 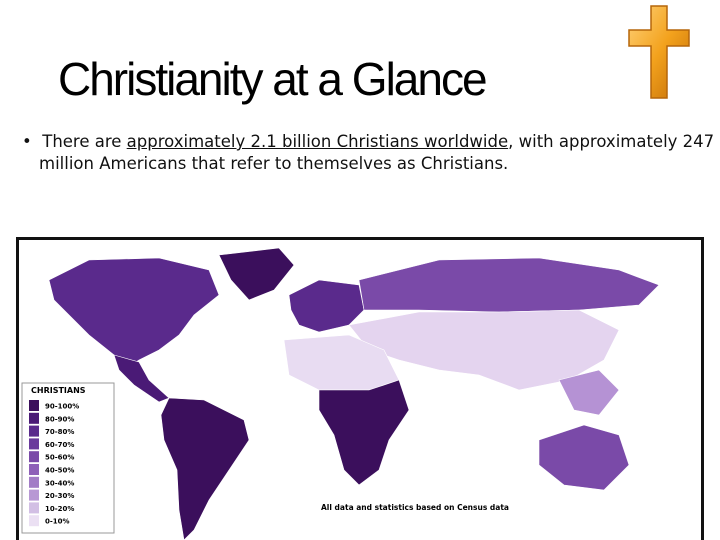 What do you see at coordinates (59, 445) in the screenshot?
I see `legend-label: 60-70%` at bounding box center [59, 445].